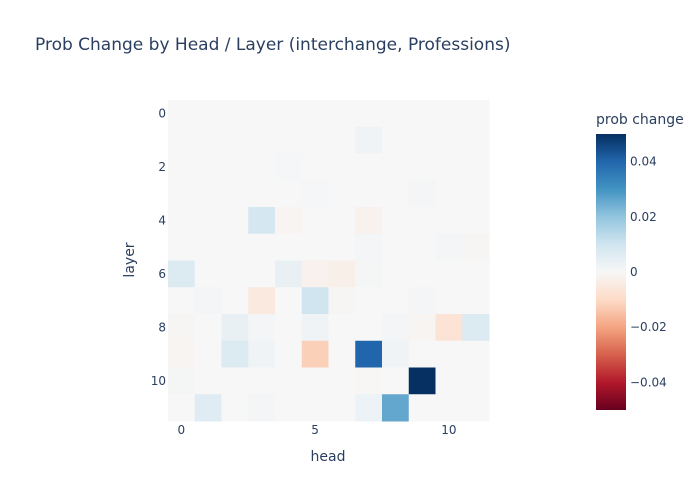 This screenshot has width=700, height=500. What do you see at coordinates (315, 430) in the screenshot?
I see `x-tick-label: 5` at bounding box center [315, 430].